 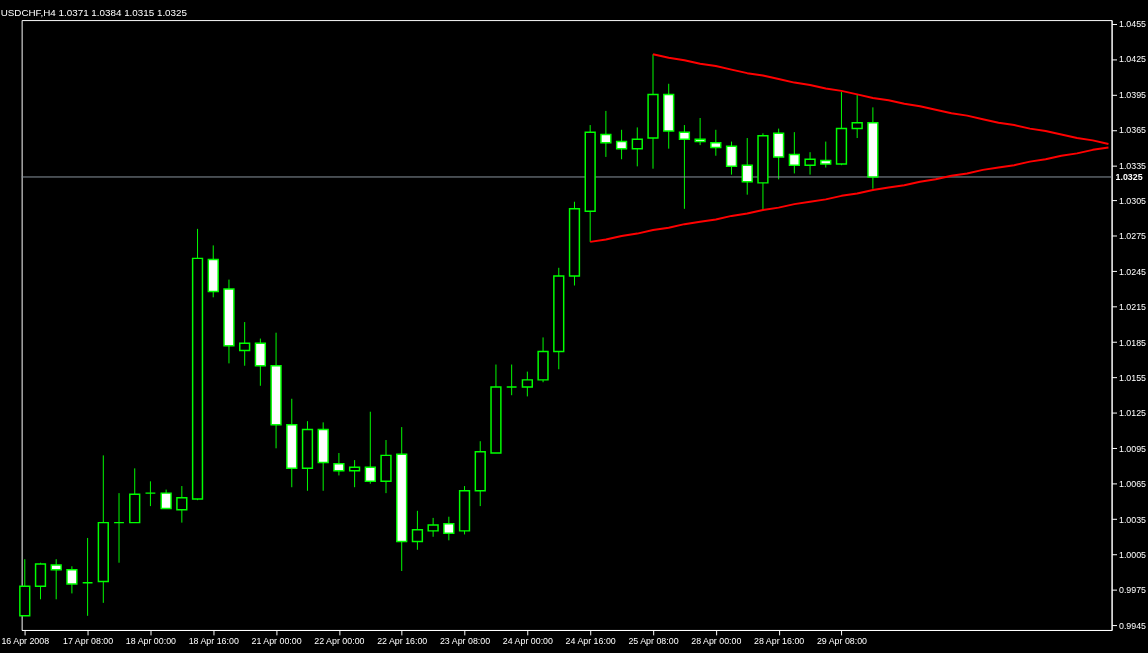 What do you see at coordinates (1132, 448) in the screenshot?
I see `y-tick-label: 1.0095` at bounding box center [1132, 448].